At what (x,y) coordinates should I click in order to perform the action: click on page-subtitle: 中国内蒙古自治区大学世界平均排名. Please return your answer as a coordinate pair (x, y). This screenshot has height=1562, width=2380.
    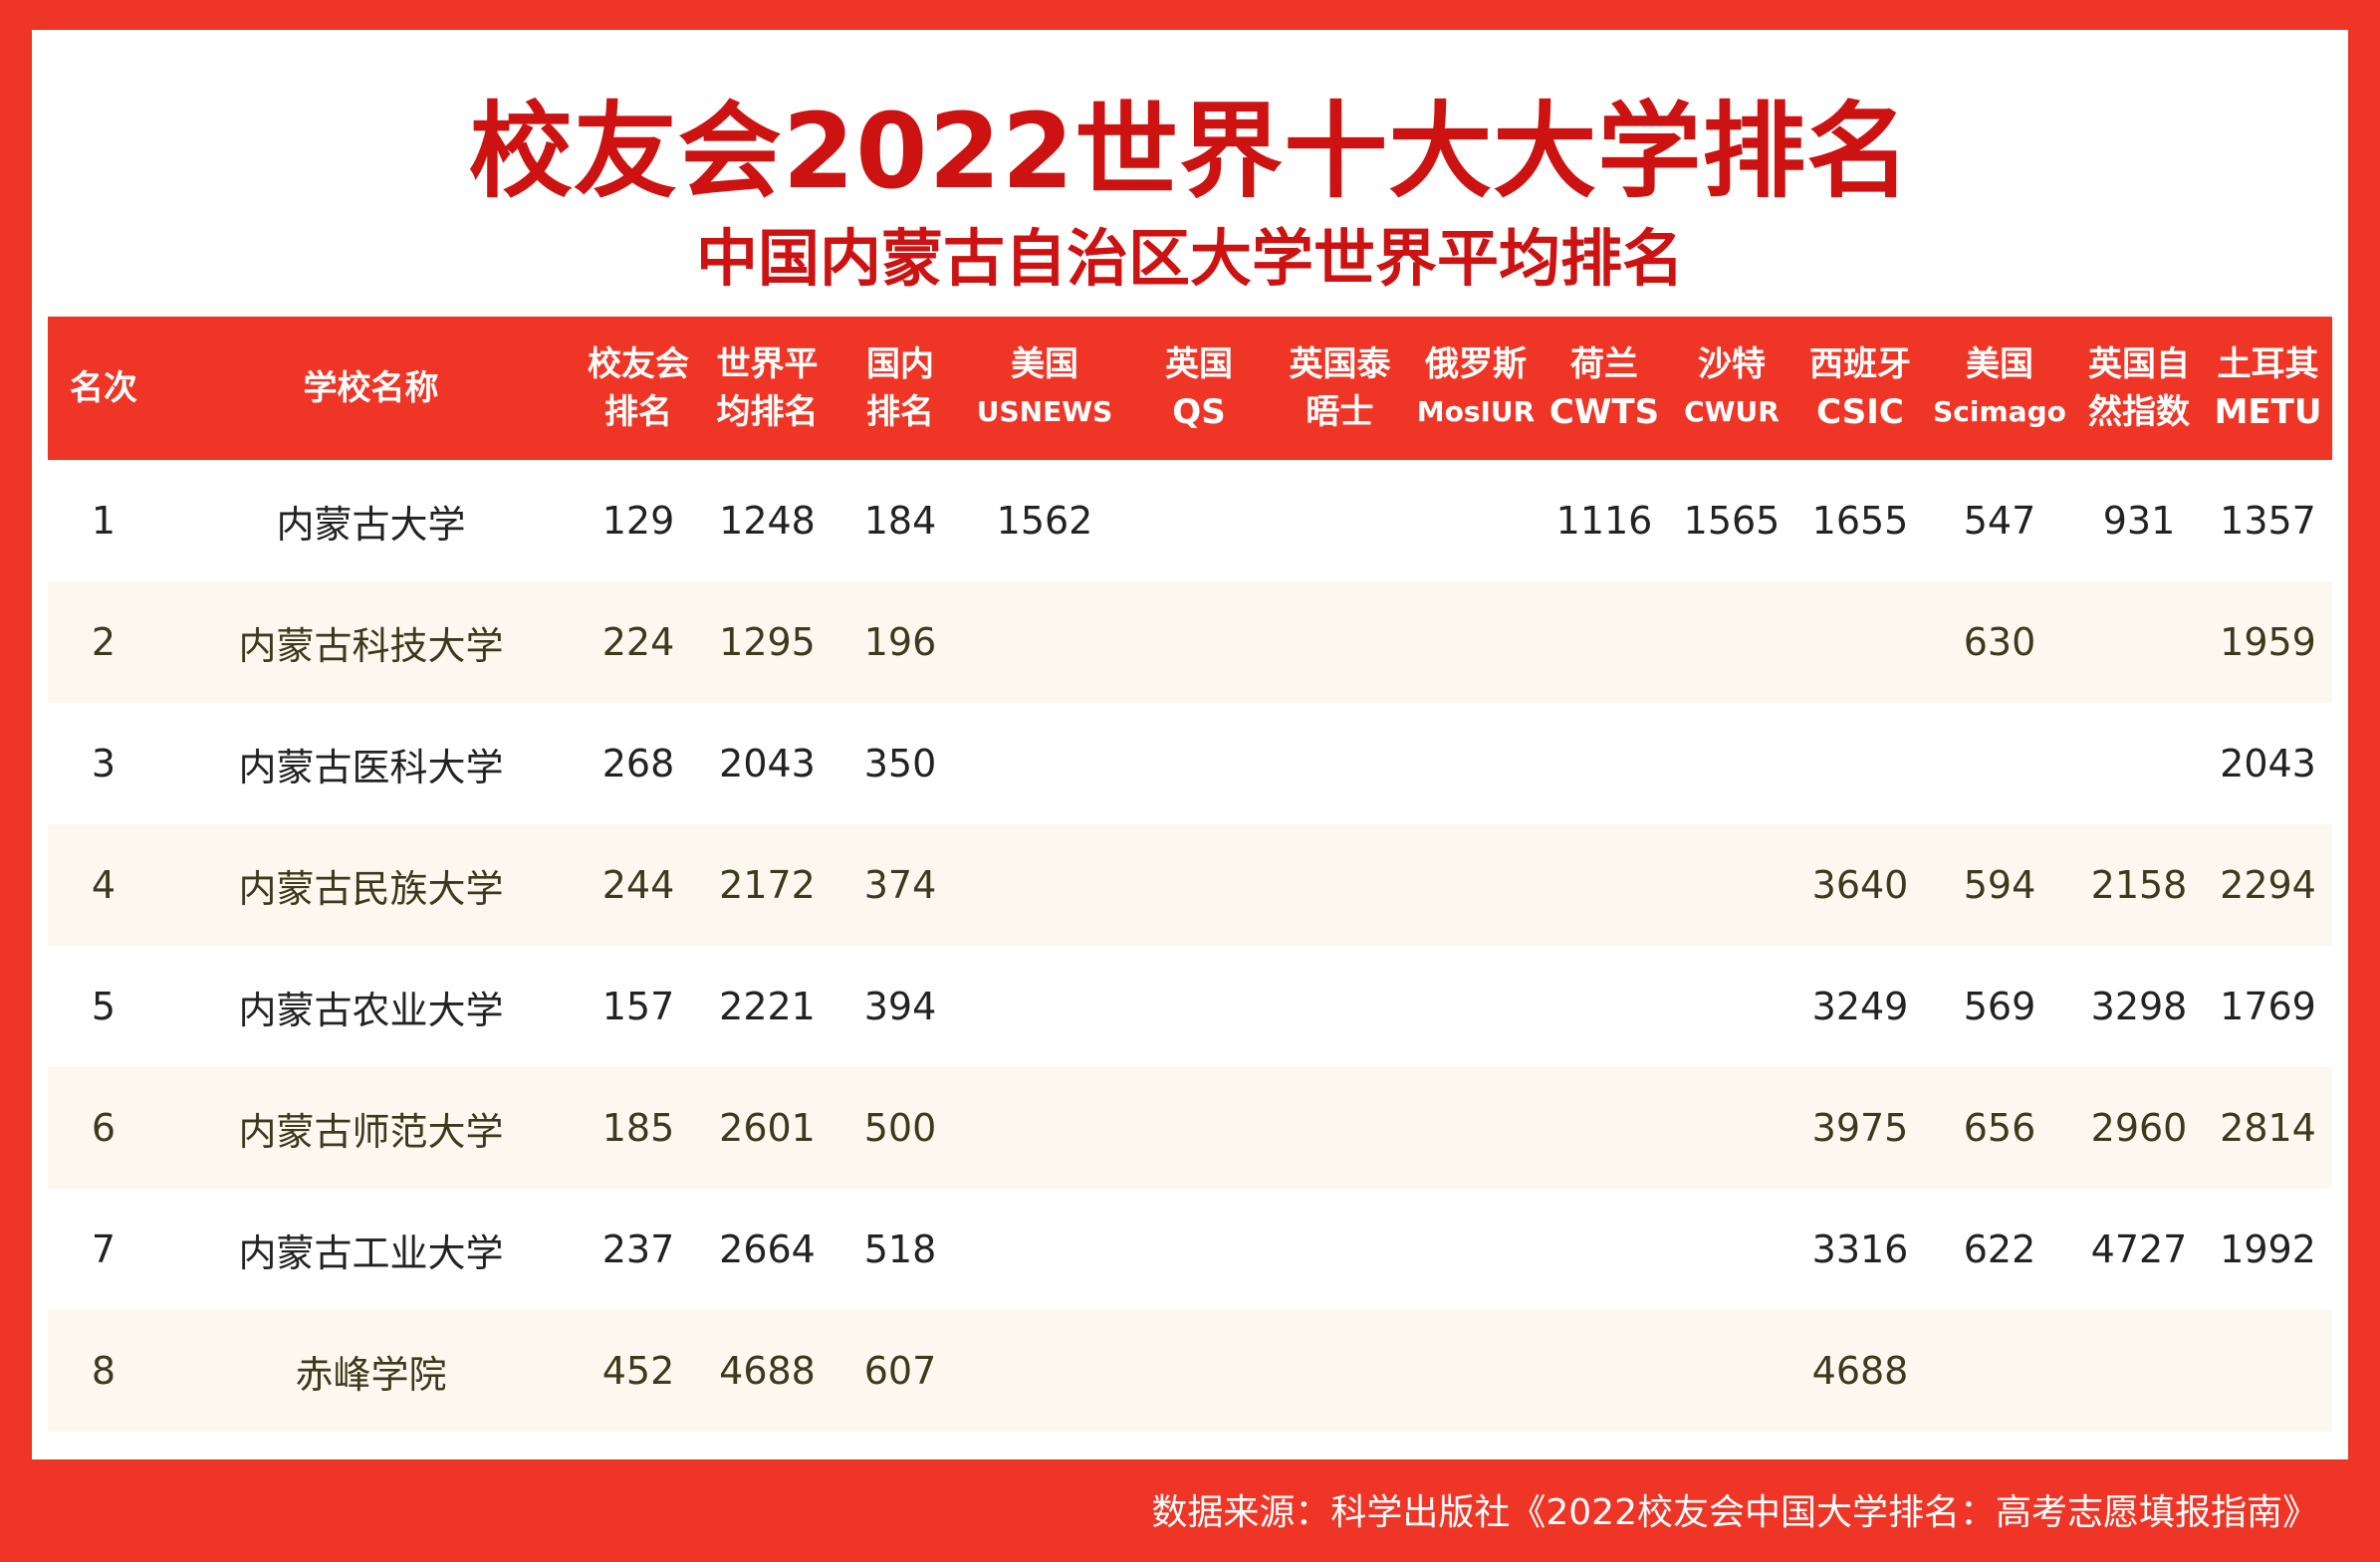
    Looking at the image, I should click on (1189, 258).